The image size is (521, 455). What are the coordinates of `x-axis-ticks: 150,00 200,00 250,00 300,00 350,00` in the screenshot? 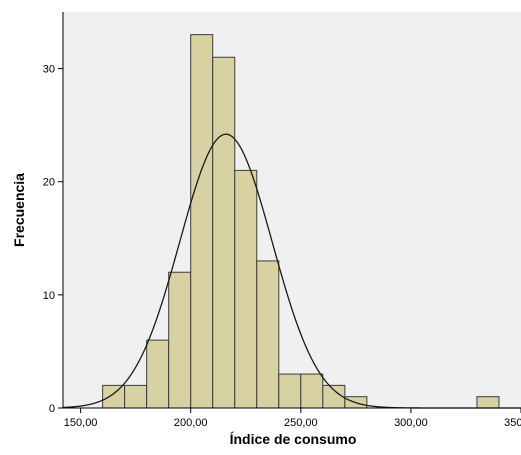 It's located at (292, 418).